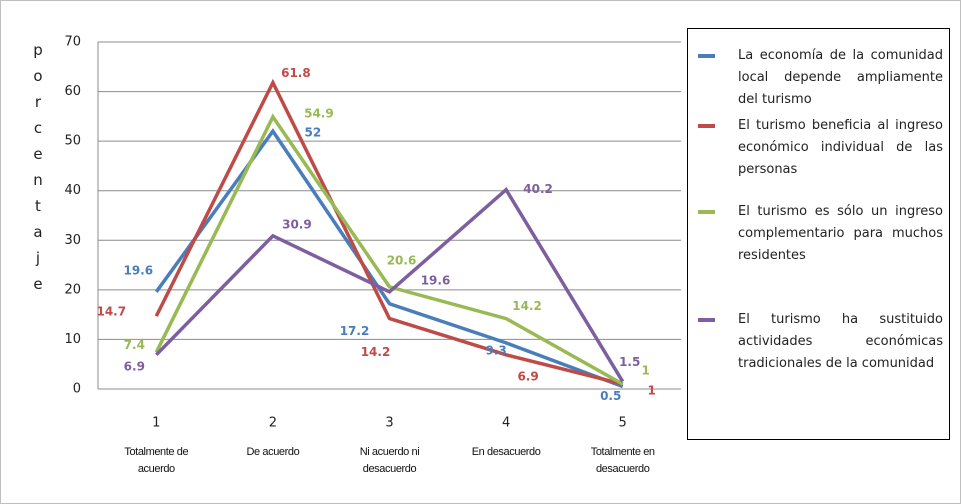 The height and width of the screenshot is (504, 961). What do you see at coordinates (72, 339) in the screenshot?
I see `y-tick-label: 10` at bounding box center [72, 339].